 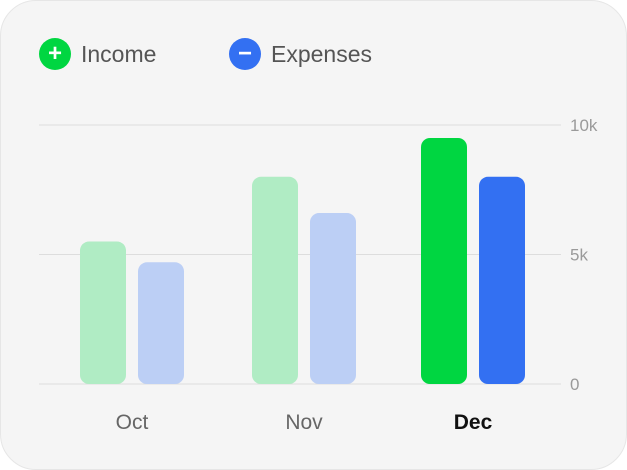 I want to click on legend-expenses-label: Expenses, so click(x=322, y=53).